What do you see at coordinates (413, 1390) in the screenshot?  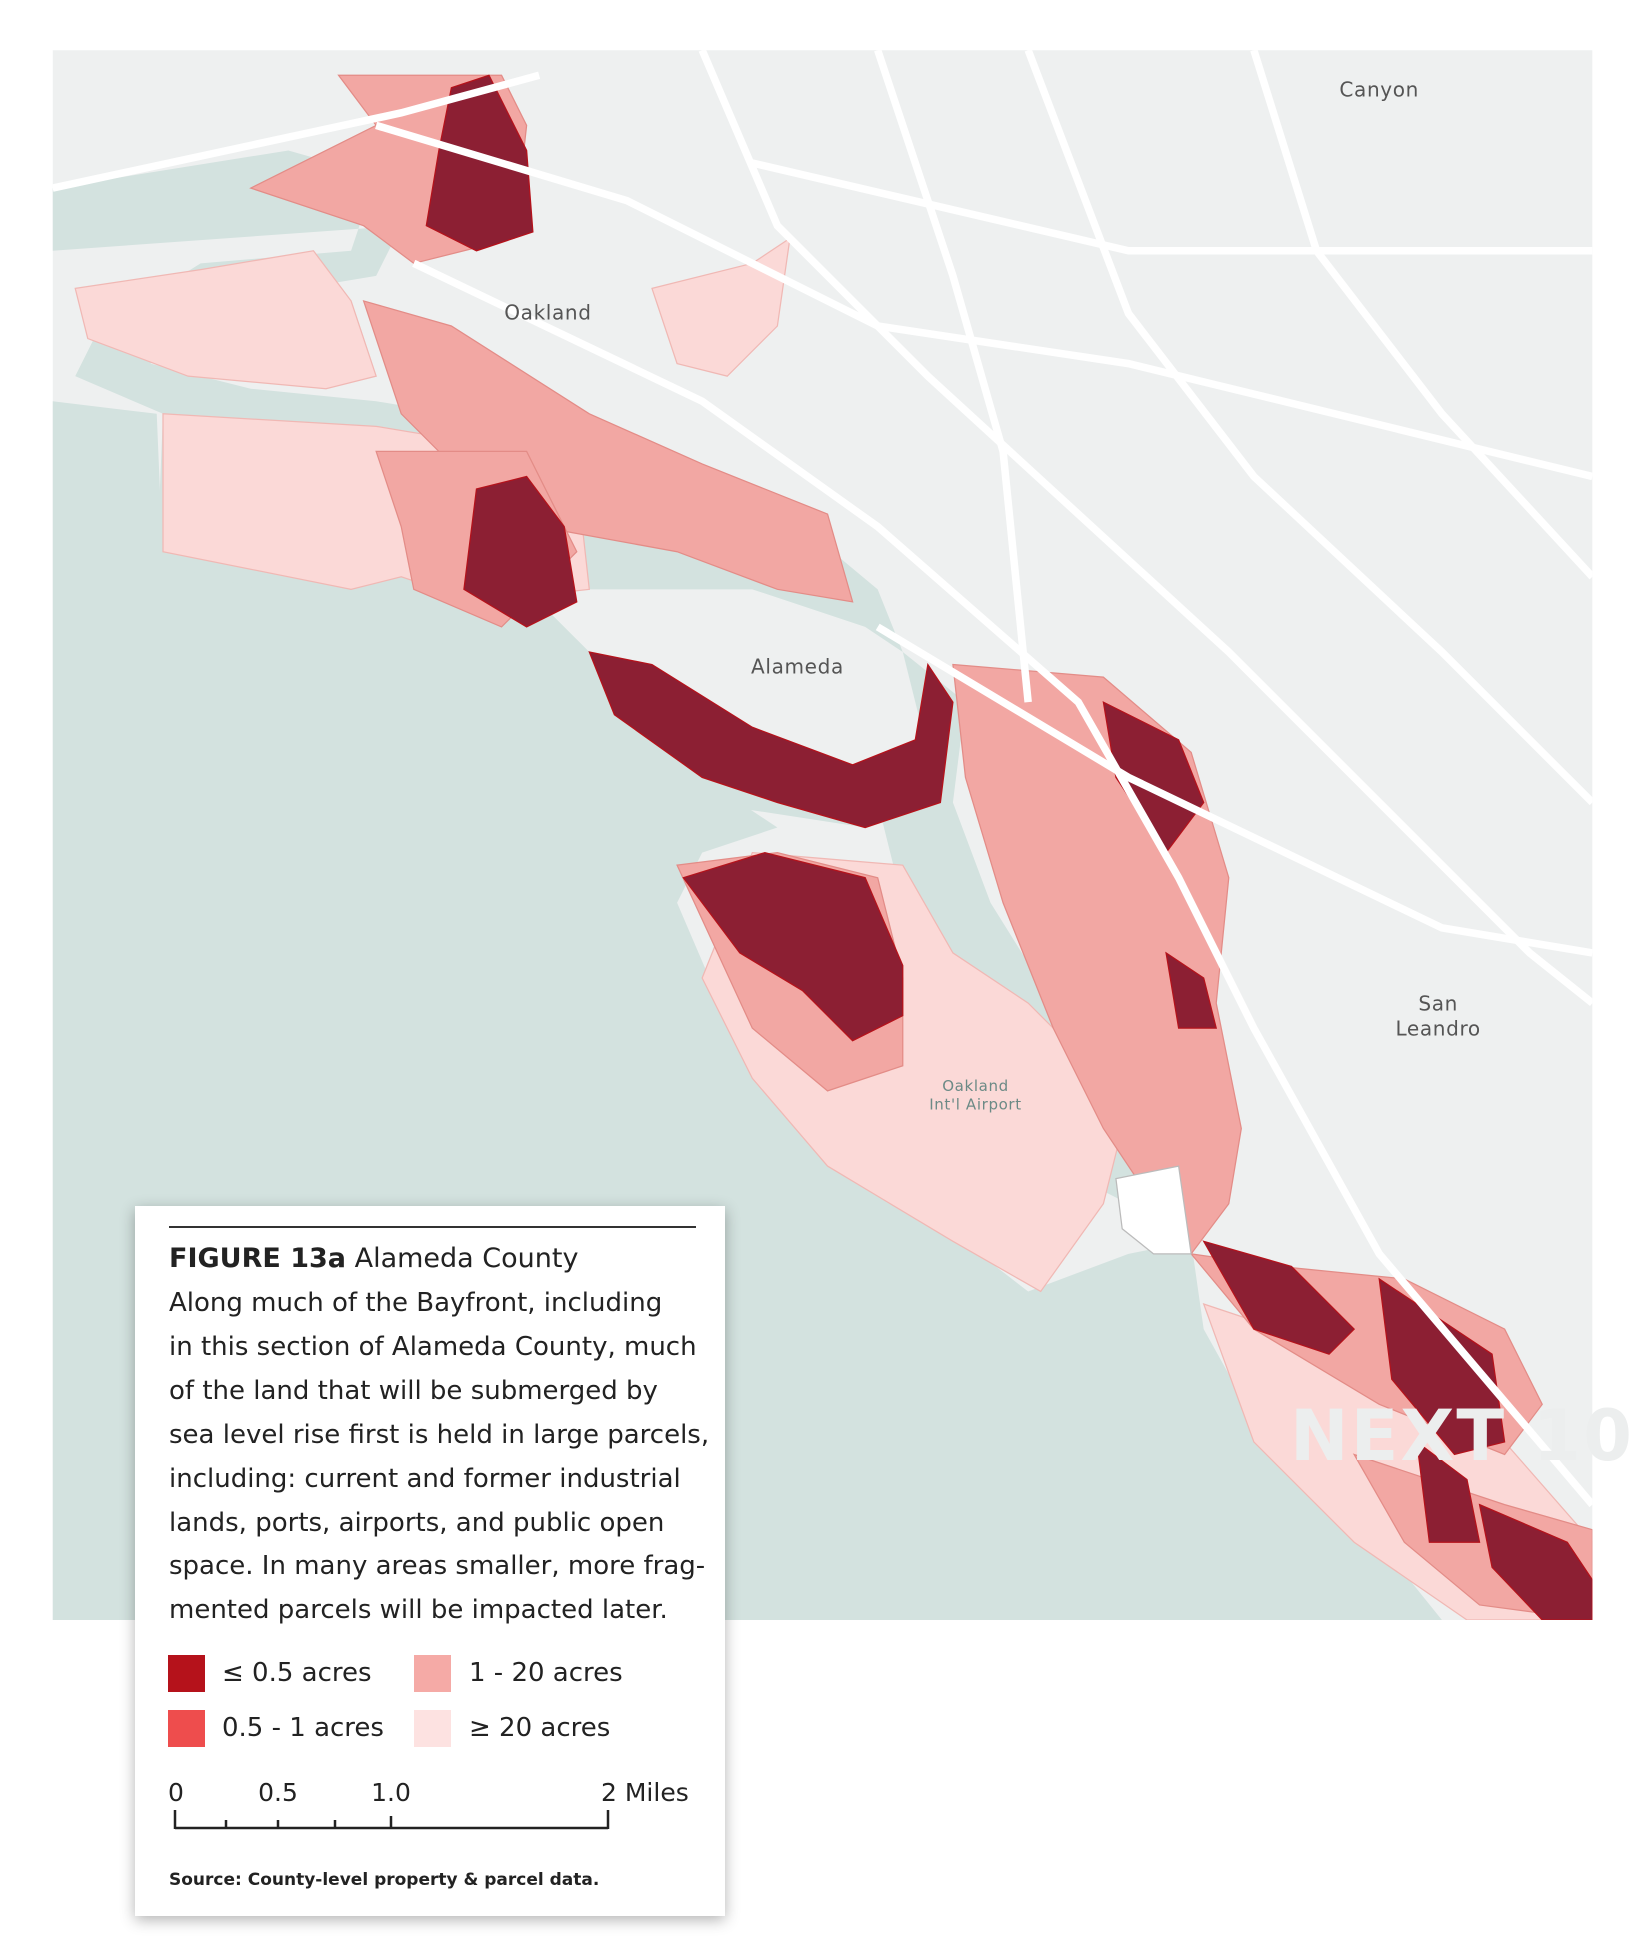 I see `description-line: of the land that will be submerged by` at bounding box center [413, 1390].